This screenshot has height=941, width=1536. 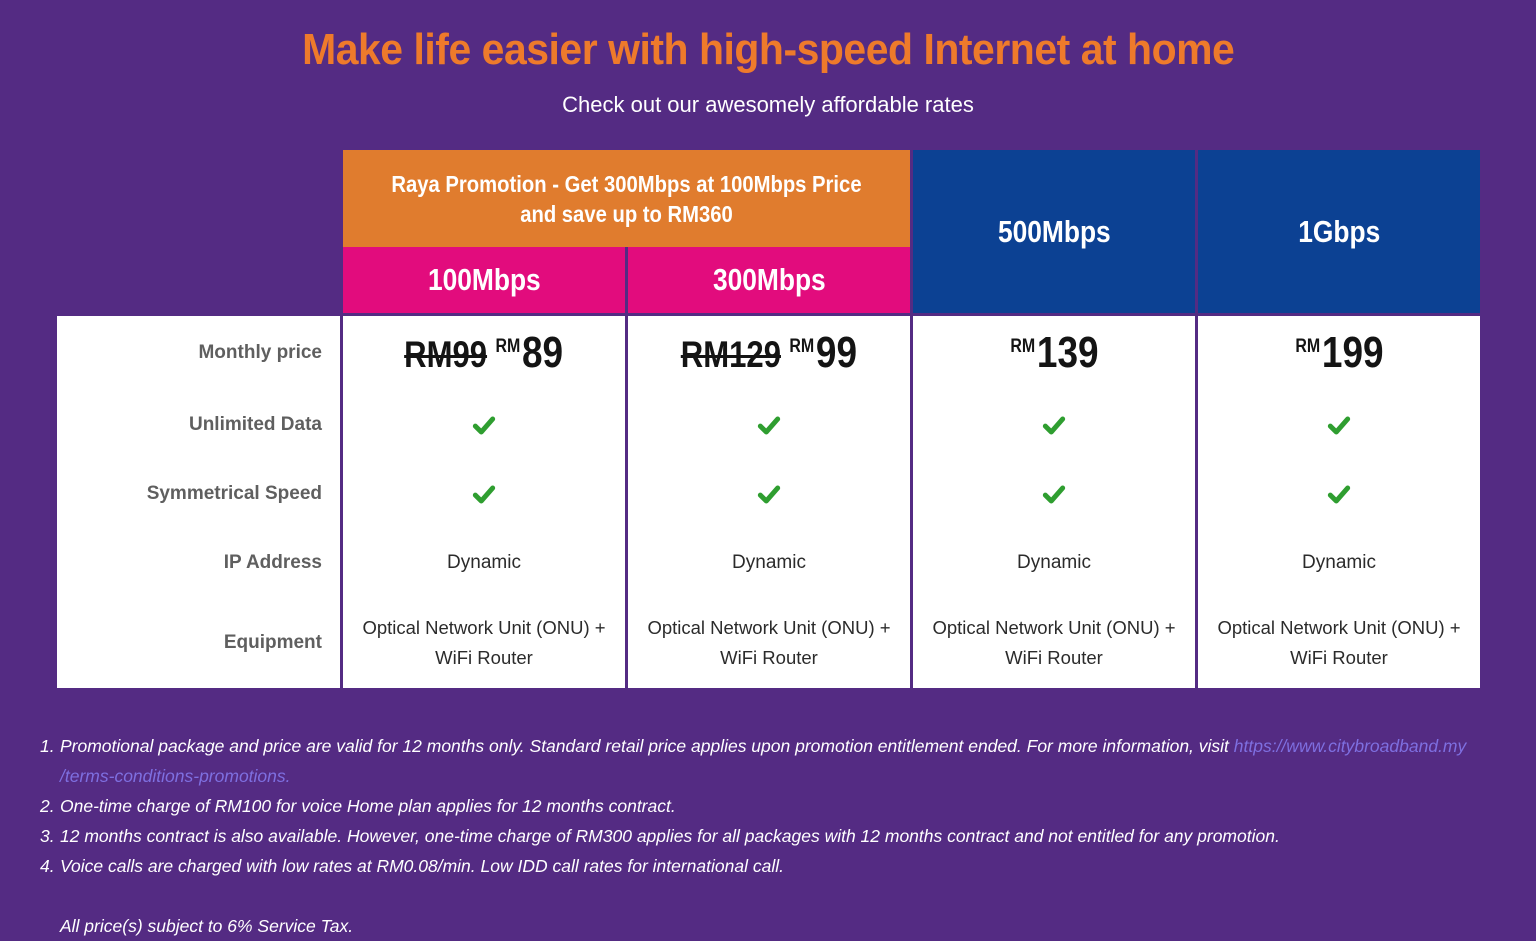 What do you see at coordinates (255, 424) in the screenshot?
I see `row-label-unlimited-data: Unlimited Data` at bounding box center [255, 424].